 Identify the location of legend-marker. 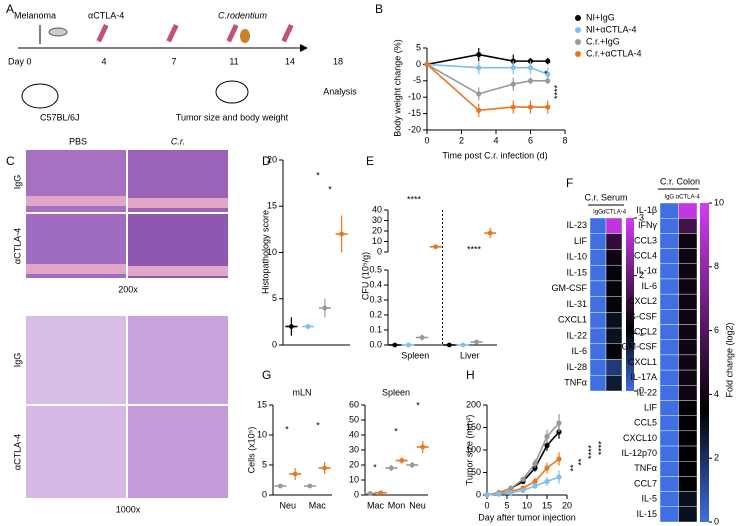
(578, 30).